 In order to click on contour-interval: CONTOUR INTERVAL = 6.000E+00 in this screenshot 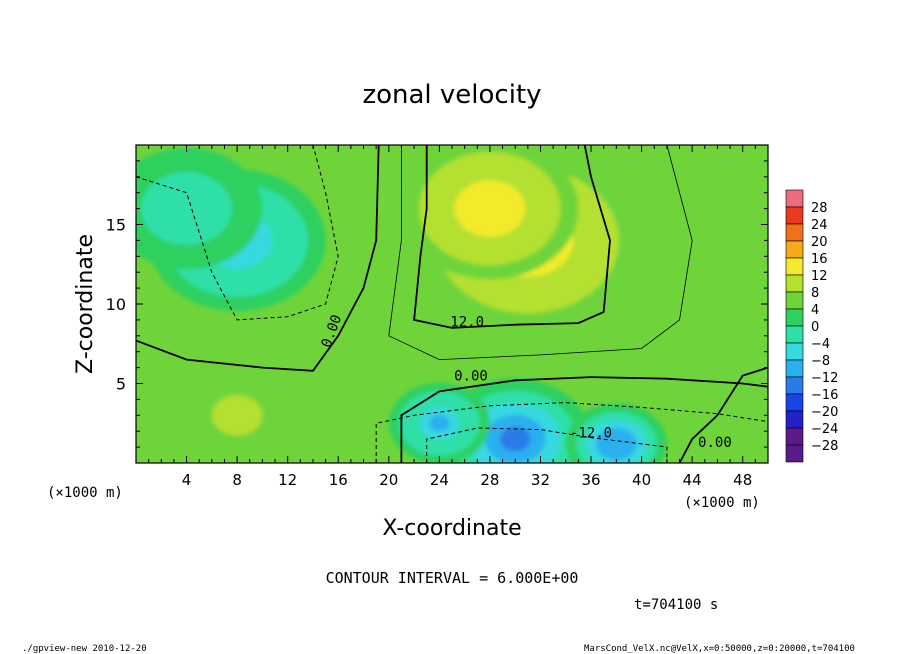, I will do `click(452, 578)`.